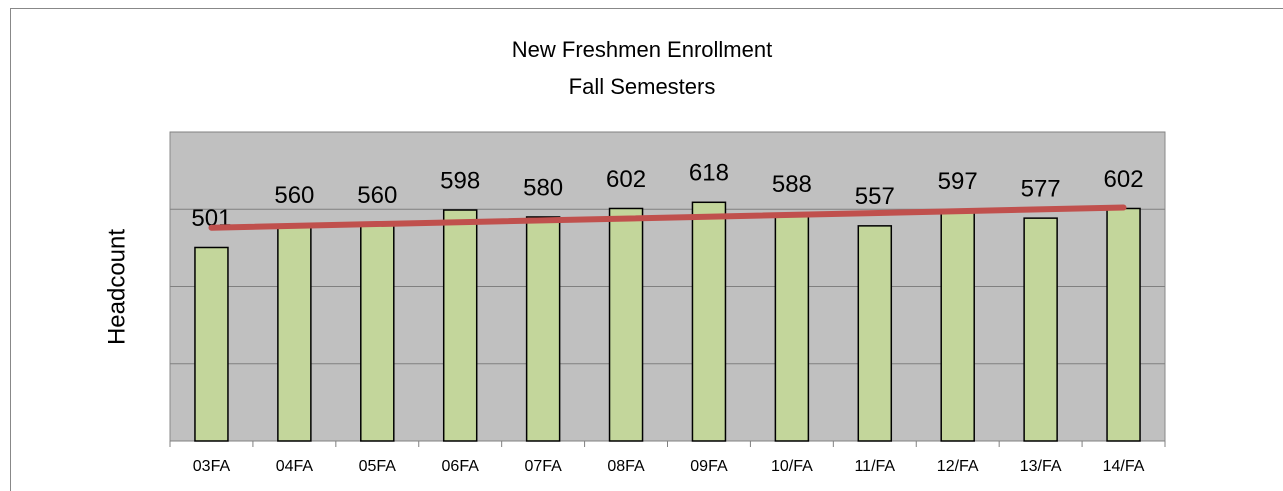 This screenshot has height=491, width=1283. I want to click on data-label: 580, so click(543, 187).